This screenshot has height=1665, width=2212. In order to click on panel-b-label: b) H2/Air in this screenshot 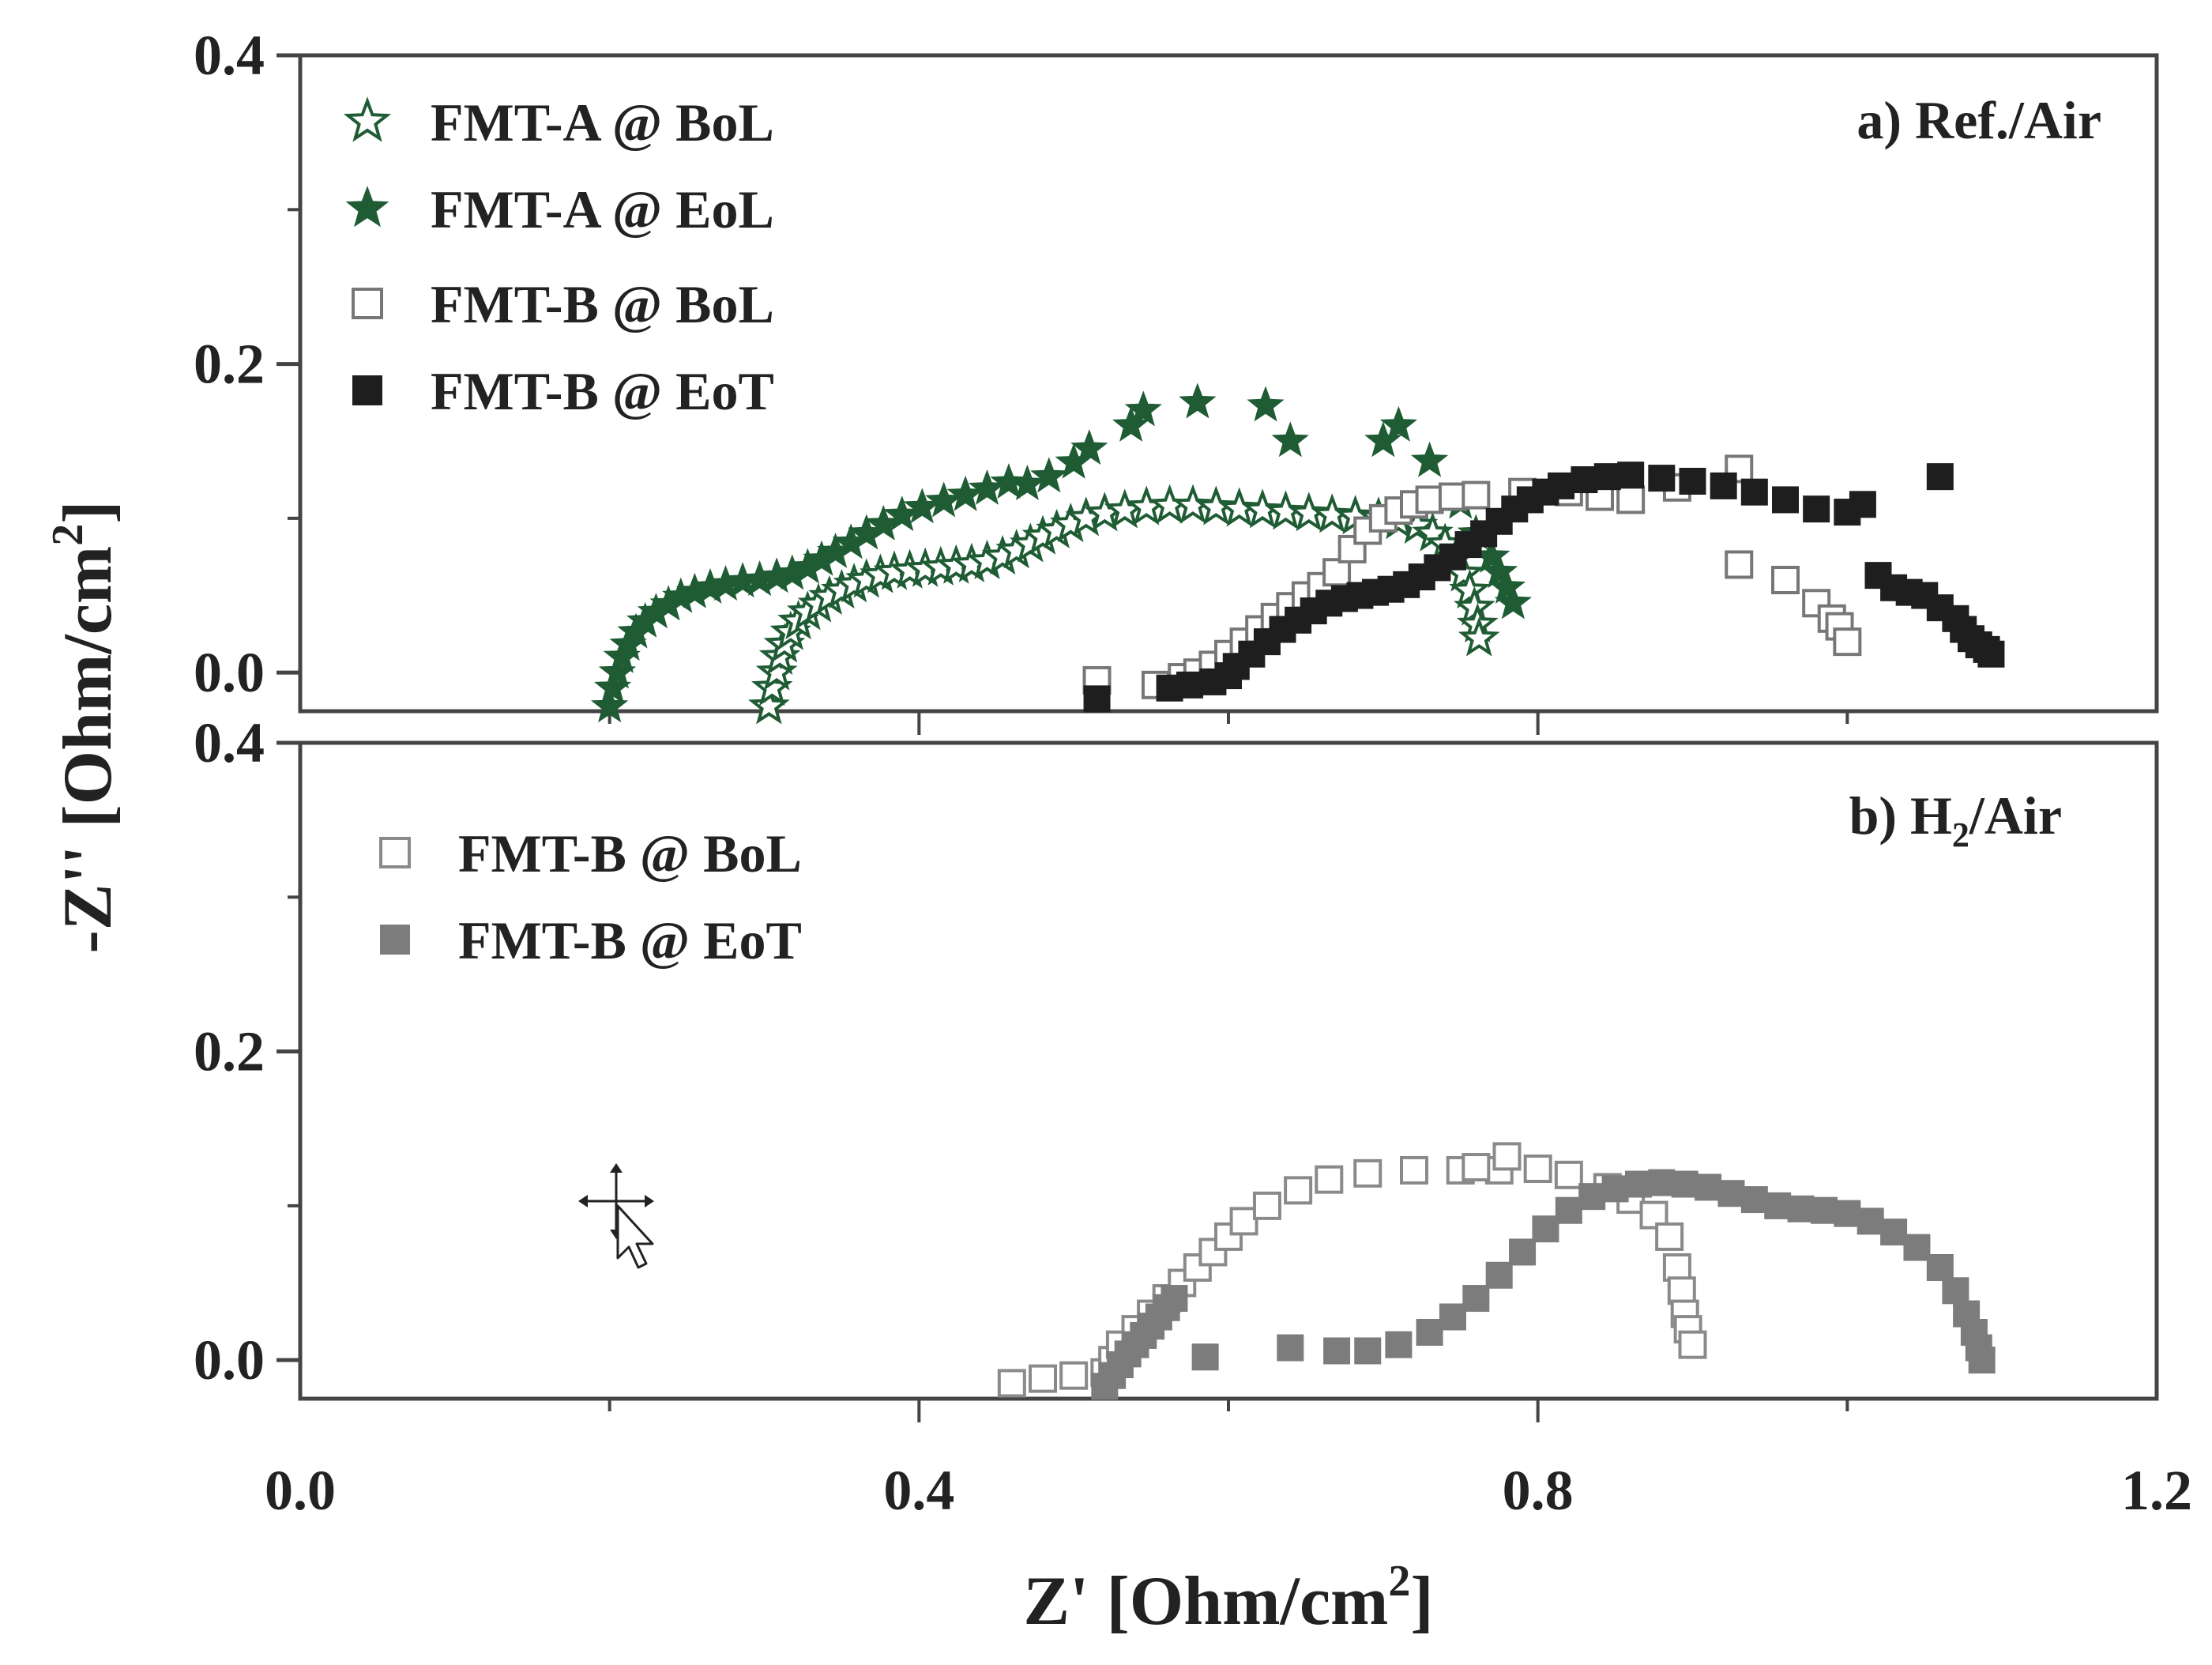, I will do `click(1956, 819)`.